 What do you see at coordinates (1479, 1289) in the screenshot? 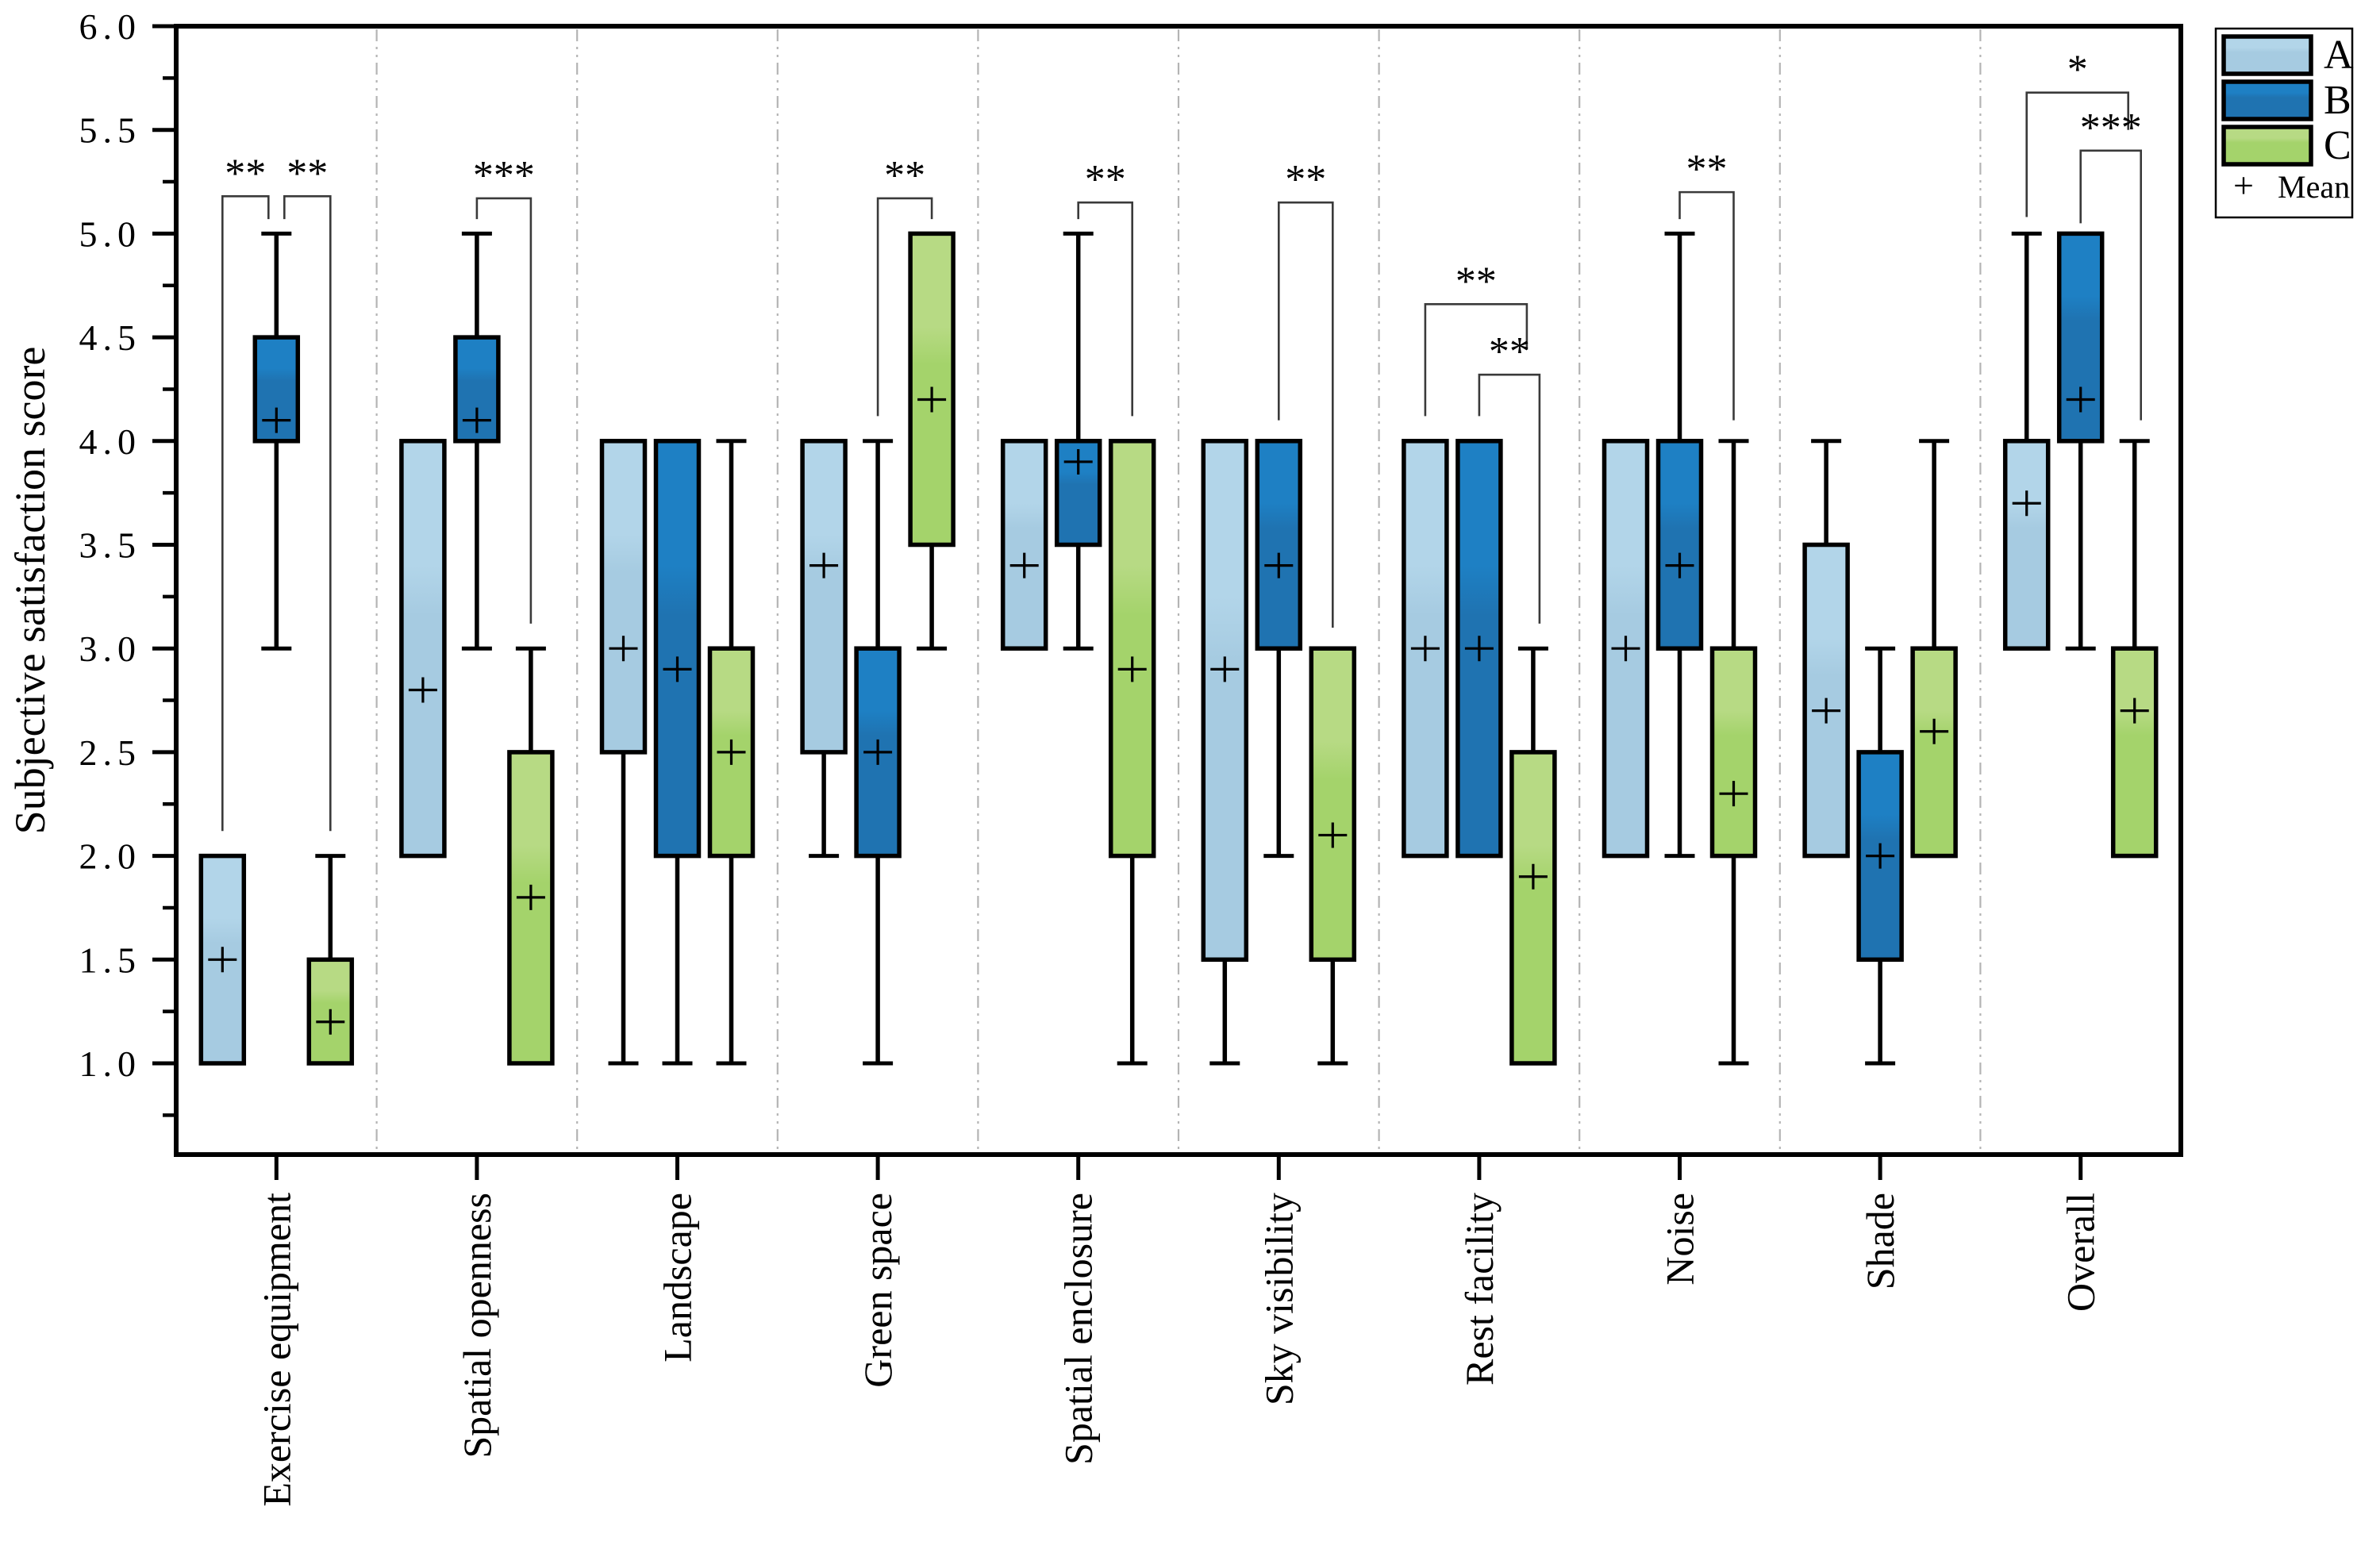
I see `x-category-label: Rest facility` at bounding box center [1479, 1289].